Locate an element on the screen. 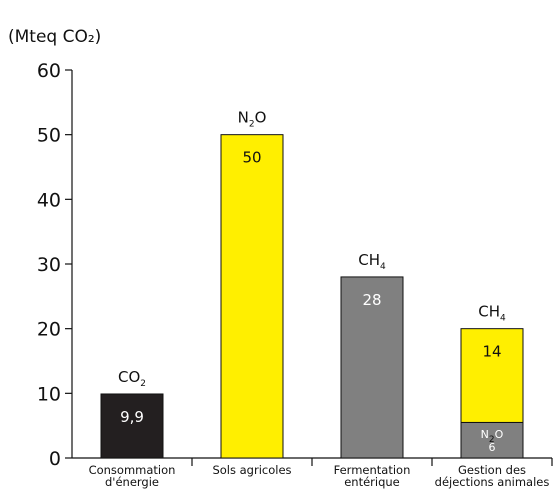 The height and width of the screenshot is (494, 560). x-category-label: d'énergie is located at coordinates (132, 482).